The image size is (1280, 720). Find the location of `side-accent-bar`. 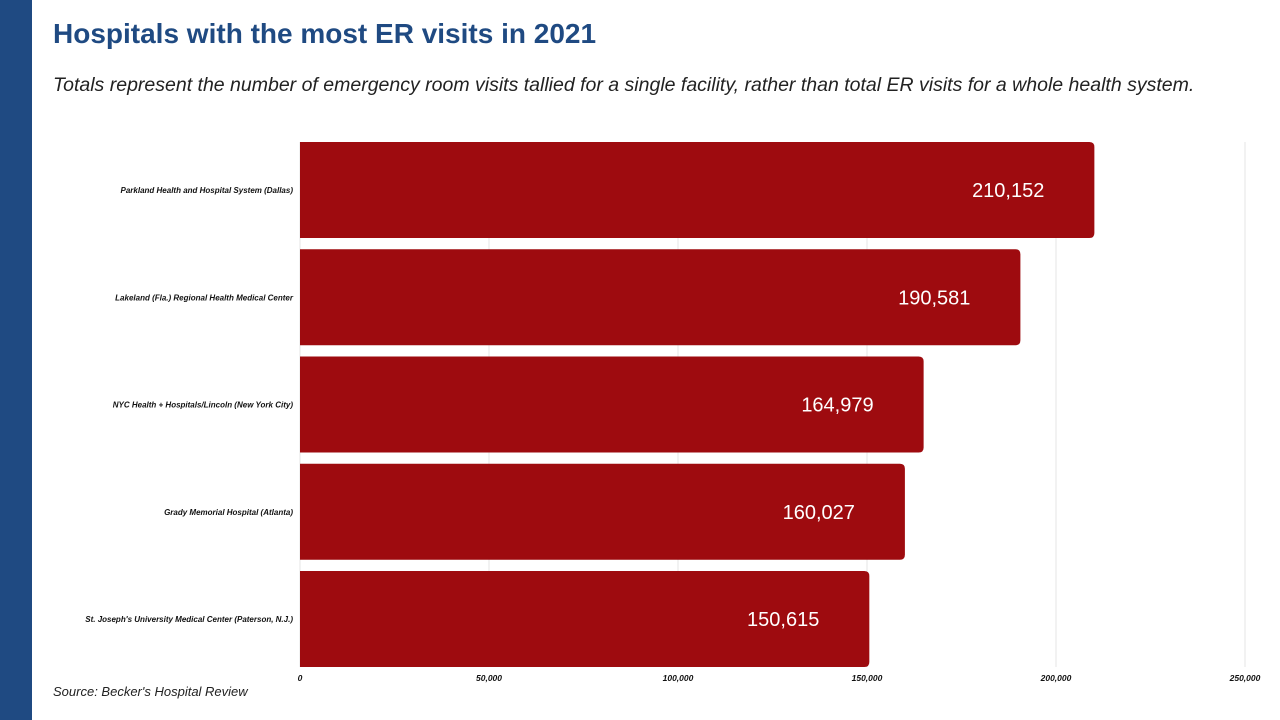

side-accent-bar is located at coordinates (16, 360).